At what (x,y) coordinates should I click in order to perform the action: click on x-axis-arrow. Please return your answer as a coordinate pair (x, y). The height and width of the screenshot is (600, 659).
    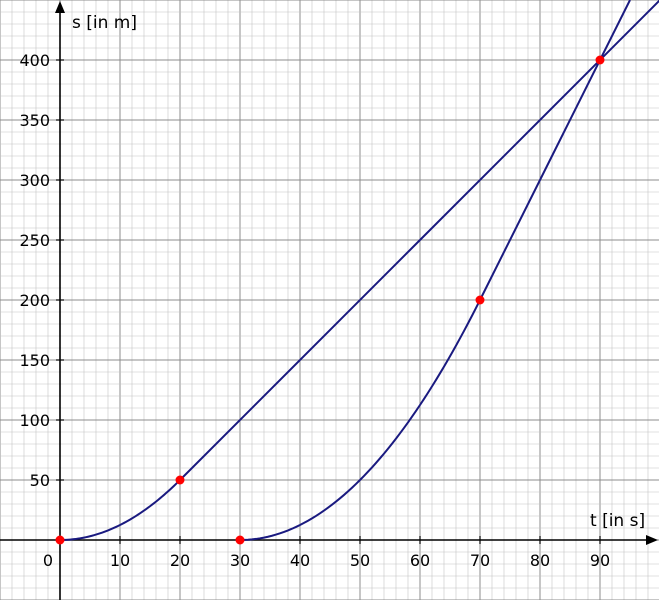
    Looking at the image, I should click on (652, 540).